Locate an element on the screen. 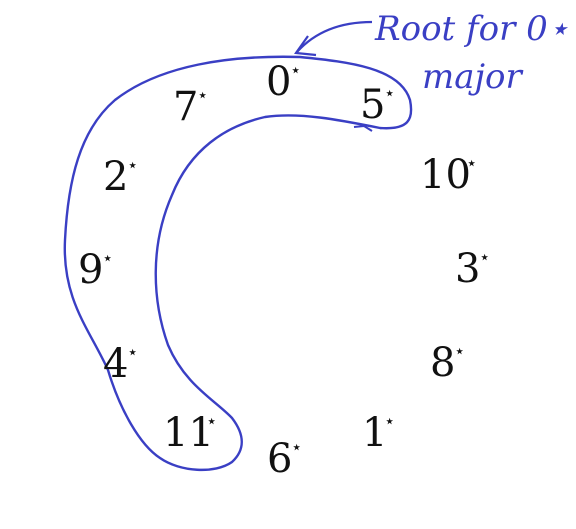 This screenshot has width=576, height=529. node-label: 9 is located at coordinates (90, 270).